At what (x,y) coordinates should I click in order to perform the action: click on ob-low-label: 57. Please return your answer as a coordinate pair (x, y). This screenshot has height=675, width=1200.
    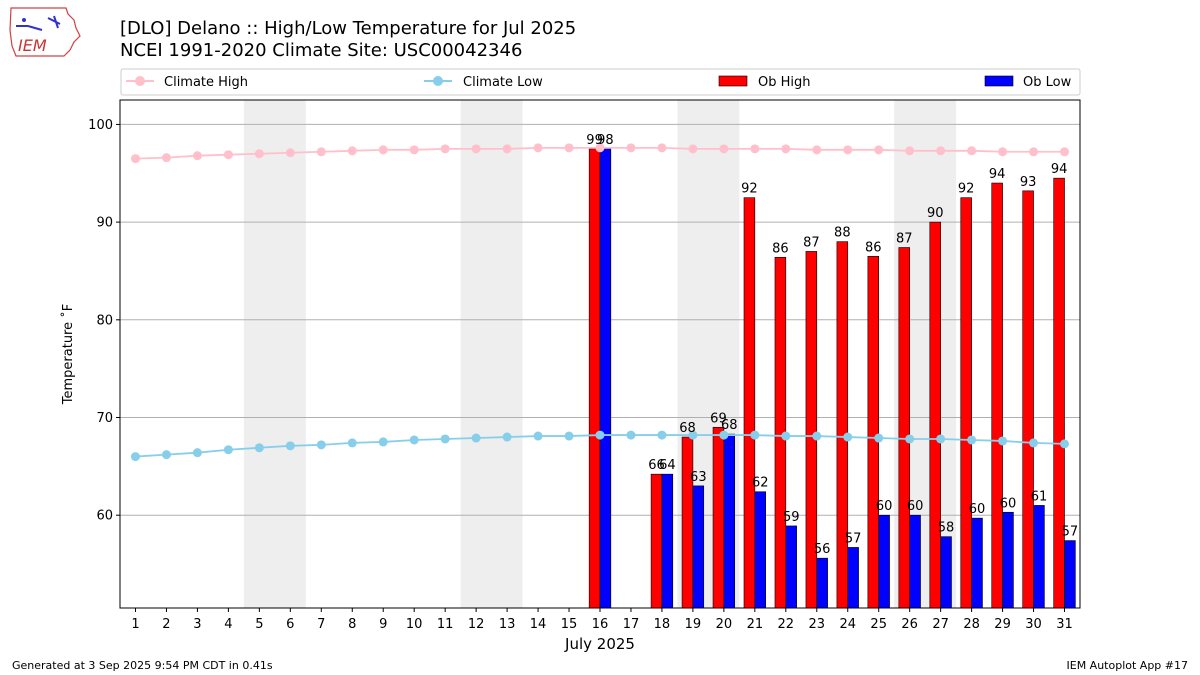
    Looking at the image, I should click on (1070, 532).